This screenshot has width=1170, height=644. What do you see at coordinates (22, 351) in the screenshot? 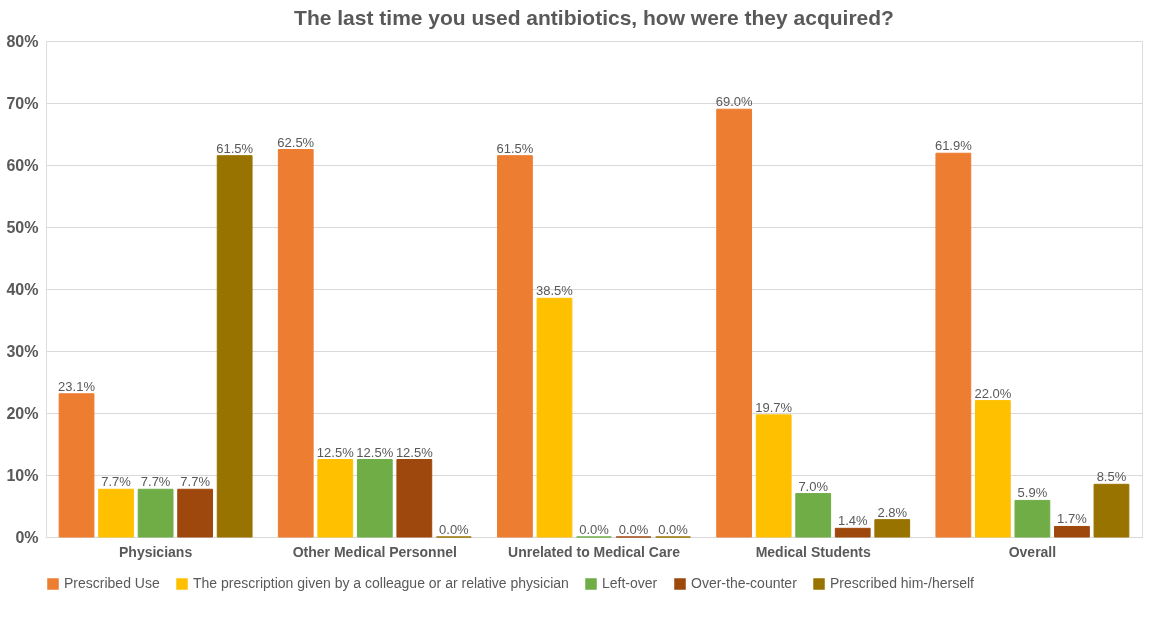
I see `y-tick-label: 30%` at bounding box center [22, 351].